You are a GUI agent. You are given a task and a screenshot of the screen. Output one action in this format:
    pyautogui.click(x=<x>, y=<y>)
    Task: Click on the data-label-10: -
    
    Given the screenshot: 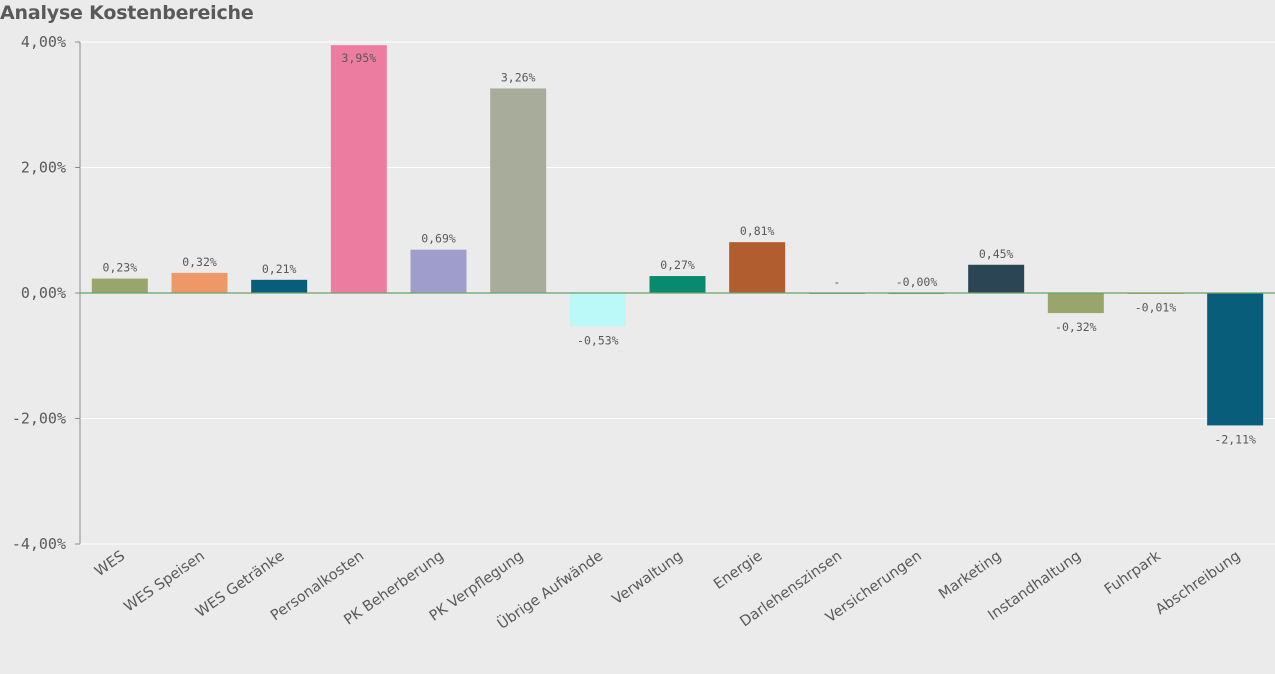 What is the action you would take?
    pyautogui.click(x=836, y=282)
    